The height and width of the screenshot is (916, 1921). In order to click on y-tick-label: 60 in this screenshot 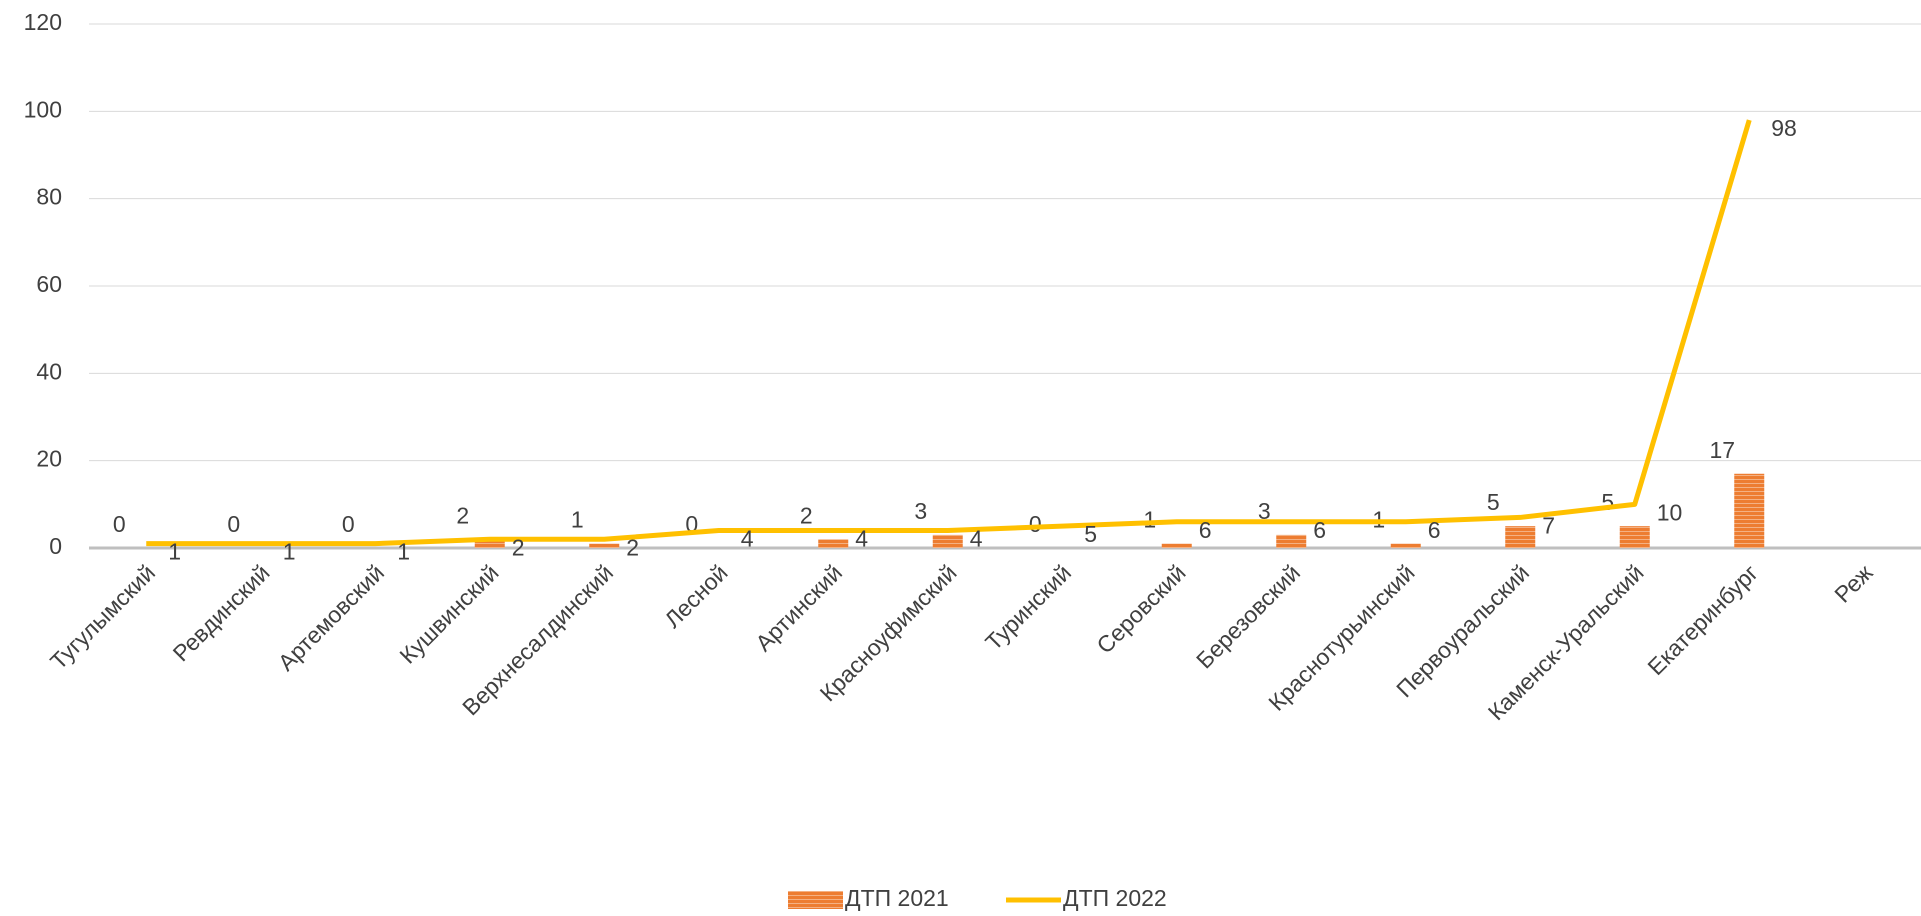, I will do `click(49, 284)`.